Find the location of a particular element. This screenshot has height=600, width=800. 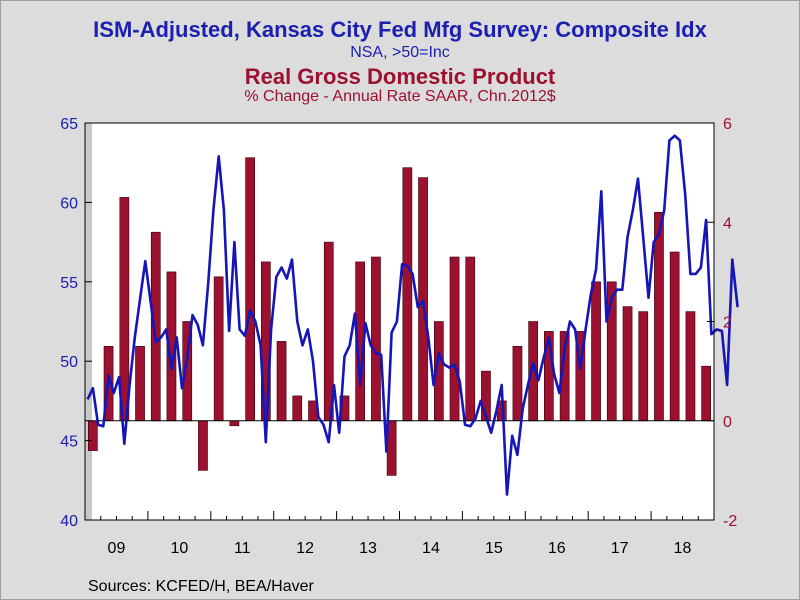

left-axis-tick-label: 65 is located at coordinates (69, 124).